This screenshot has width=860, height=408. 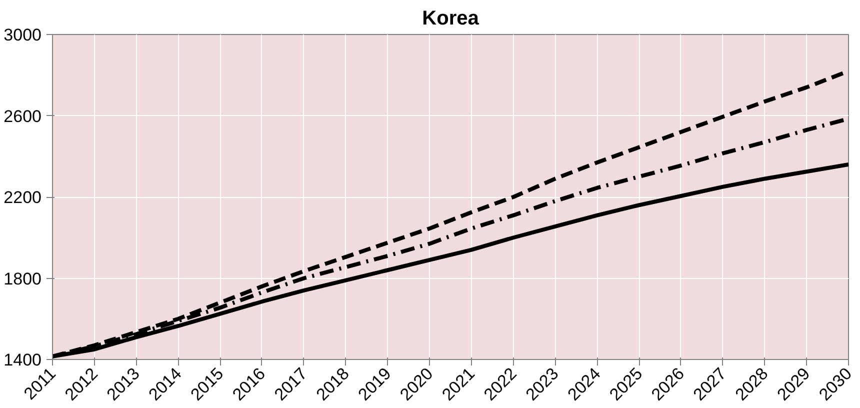 What do you see at coordinates (23, 35) in the screenshot?
I see `y-tick-label: 3000` at bounding box center [23, 35].